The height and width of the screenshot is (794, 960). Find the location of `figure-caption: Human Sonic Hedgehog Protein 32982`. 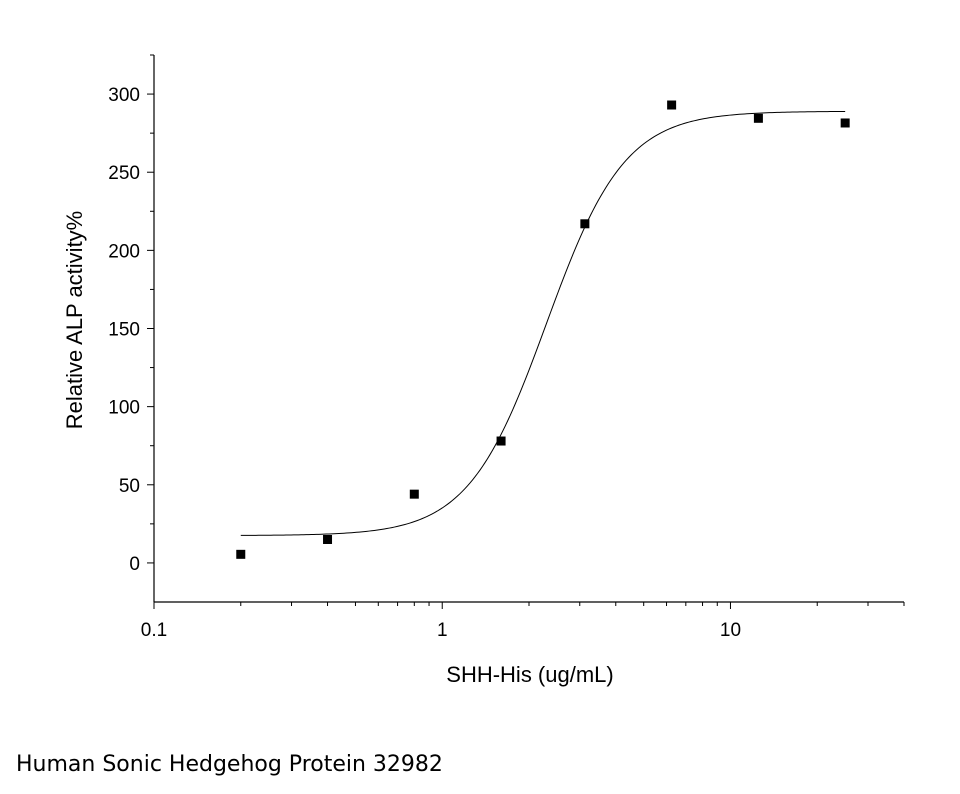

figure-caption: Human Sonic Hedgehog Protein 32982 is located at coordinates (229, 764).